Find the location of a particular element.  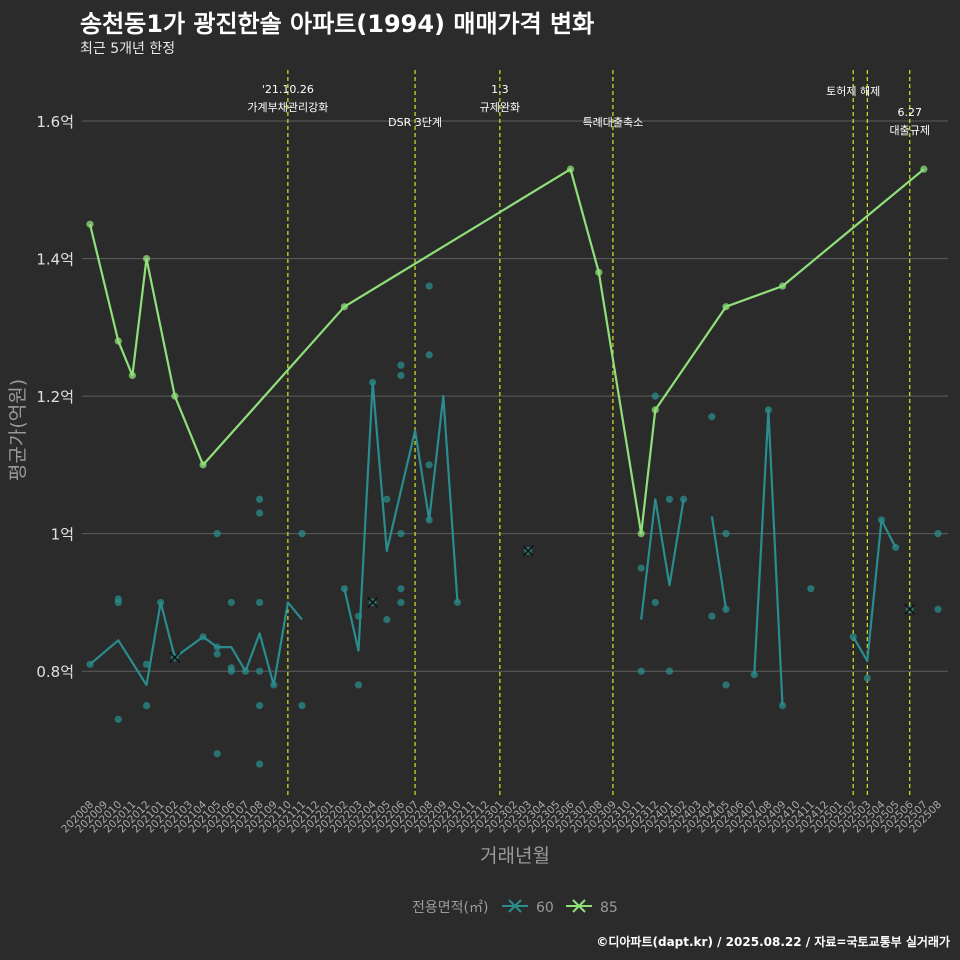

y-tick-label: 1억 is located at coordinates (62, 535).